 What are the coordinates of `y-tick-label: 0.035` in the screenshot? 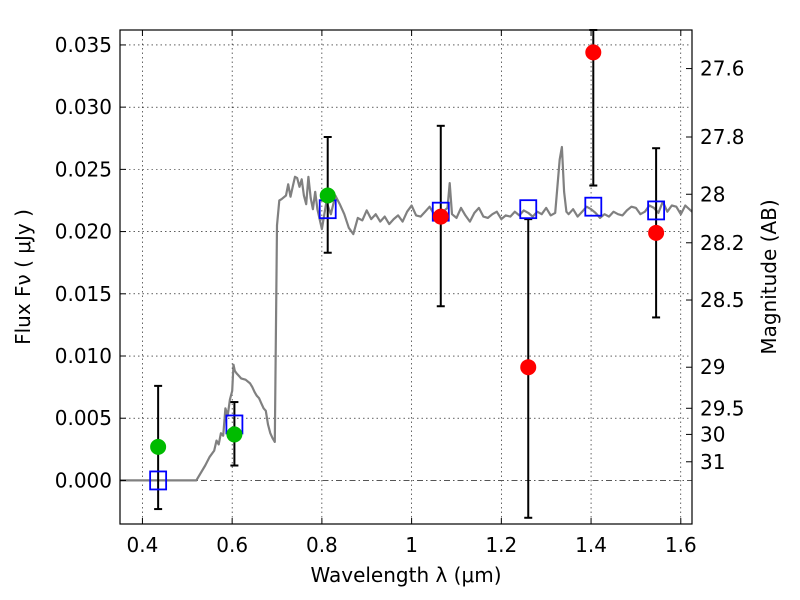 It's located at (83, 45).